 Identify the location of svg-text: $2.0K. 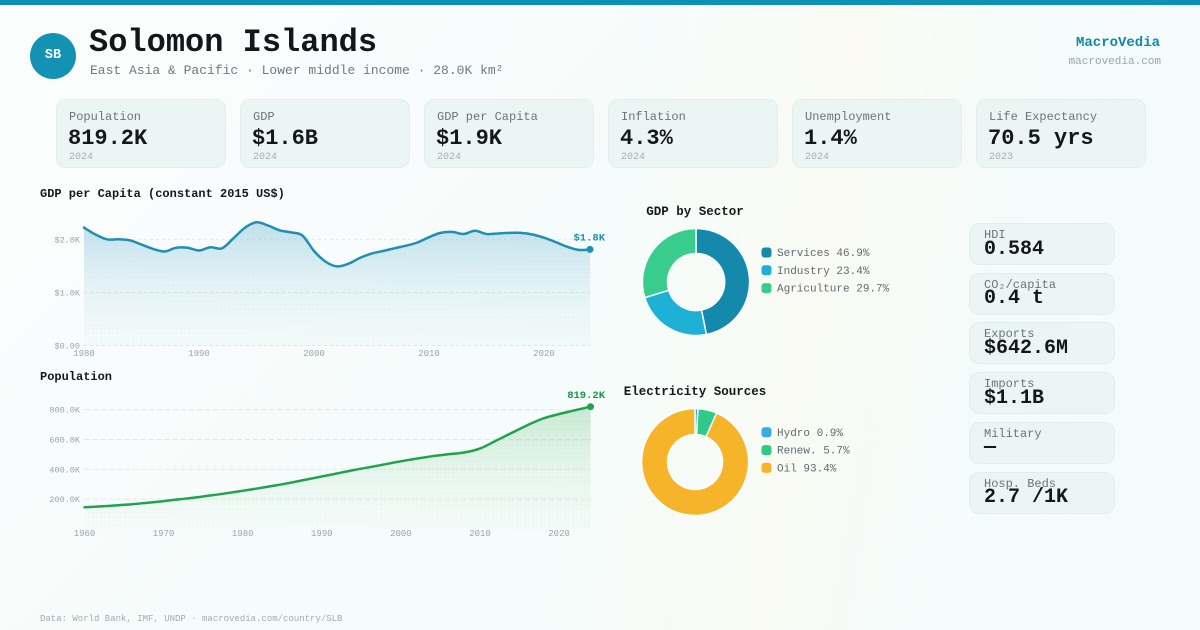
(67, 240).